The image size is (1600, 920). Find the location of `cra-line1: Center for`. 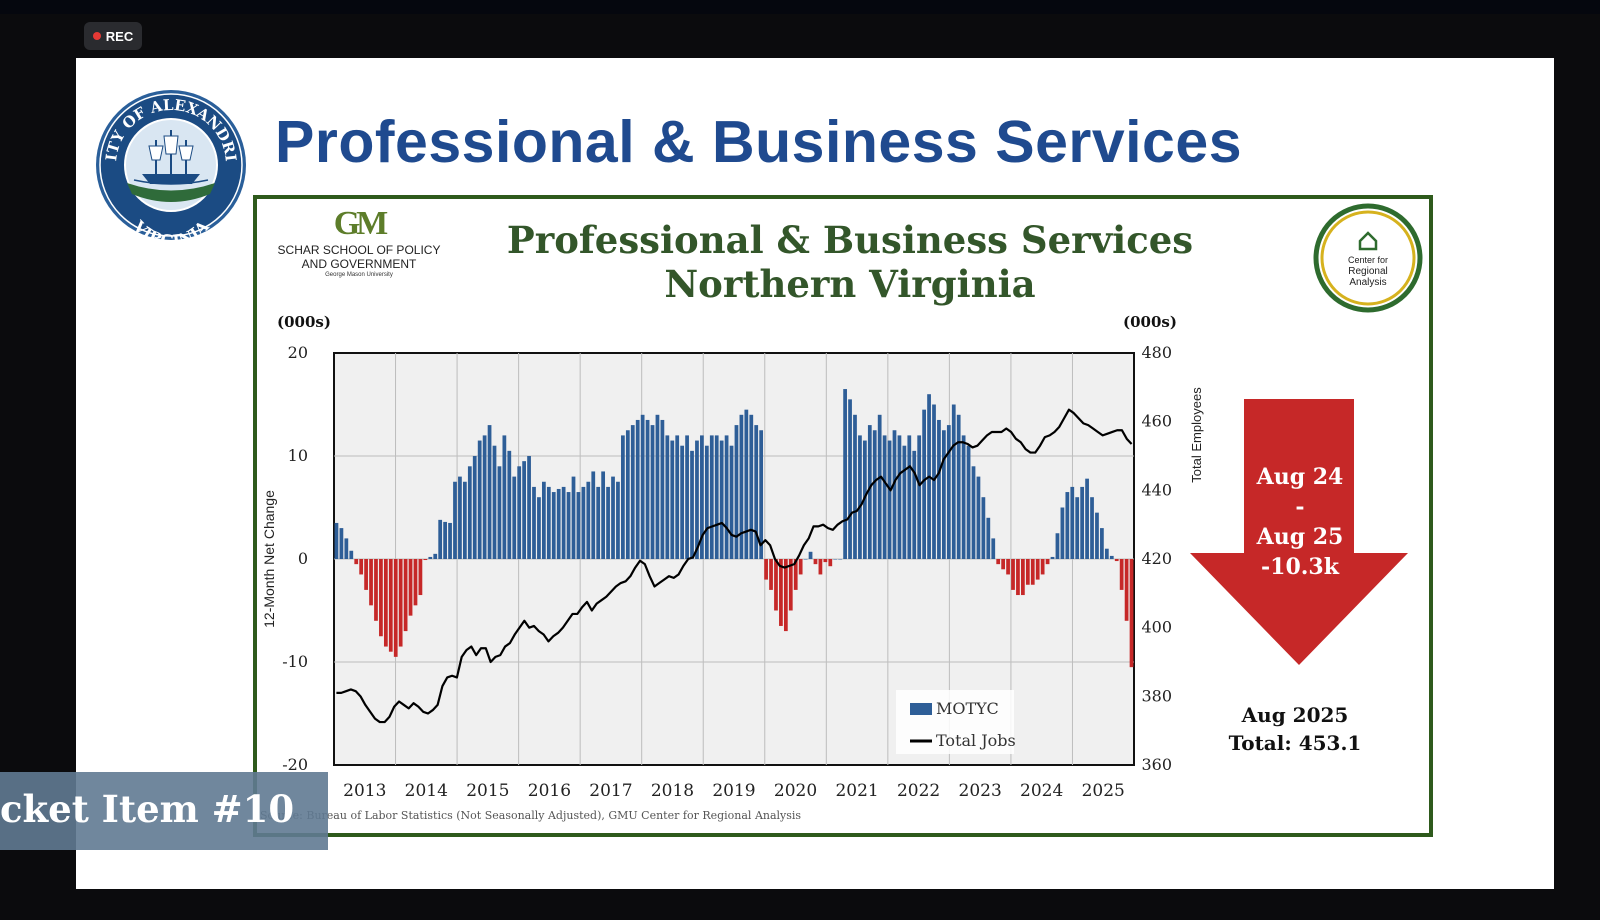

cra-line1: Center for is located at coordinates (1368, 260).